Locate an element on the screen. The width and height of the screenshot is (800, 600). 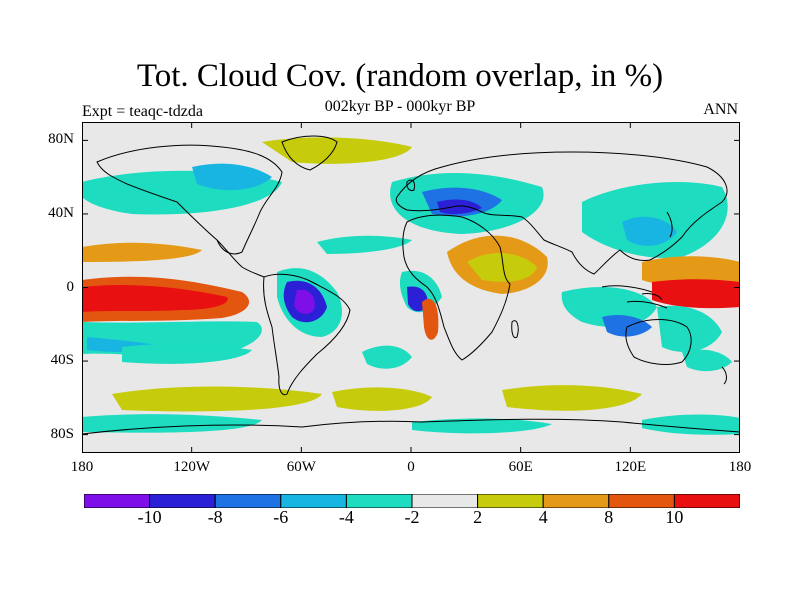
lat-label: 80S is located at coordinates (62, 433).